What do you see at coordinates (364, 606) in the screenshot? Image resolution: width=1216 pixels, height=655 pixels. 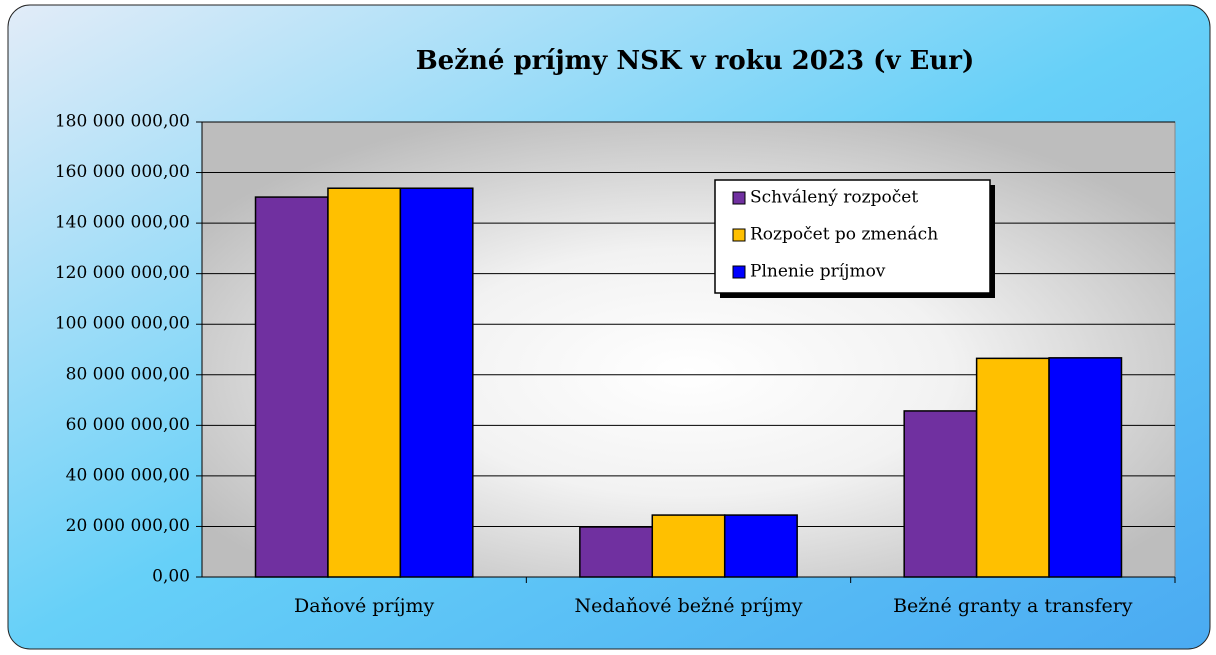 I see `x-tick-label: Daňové príjmy` at bounding box center [364, 606].